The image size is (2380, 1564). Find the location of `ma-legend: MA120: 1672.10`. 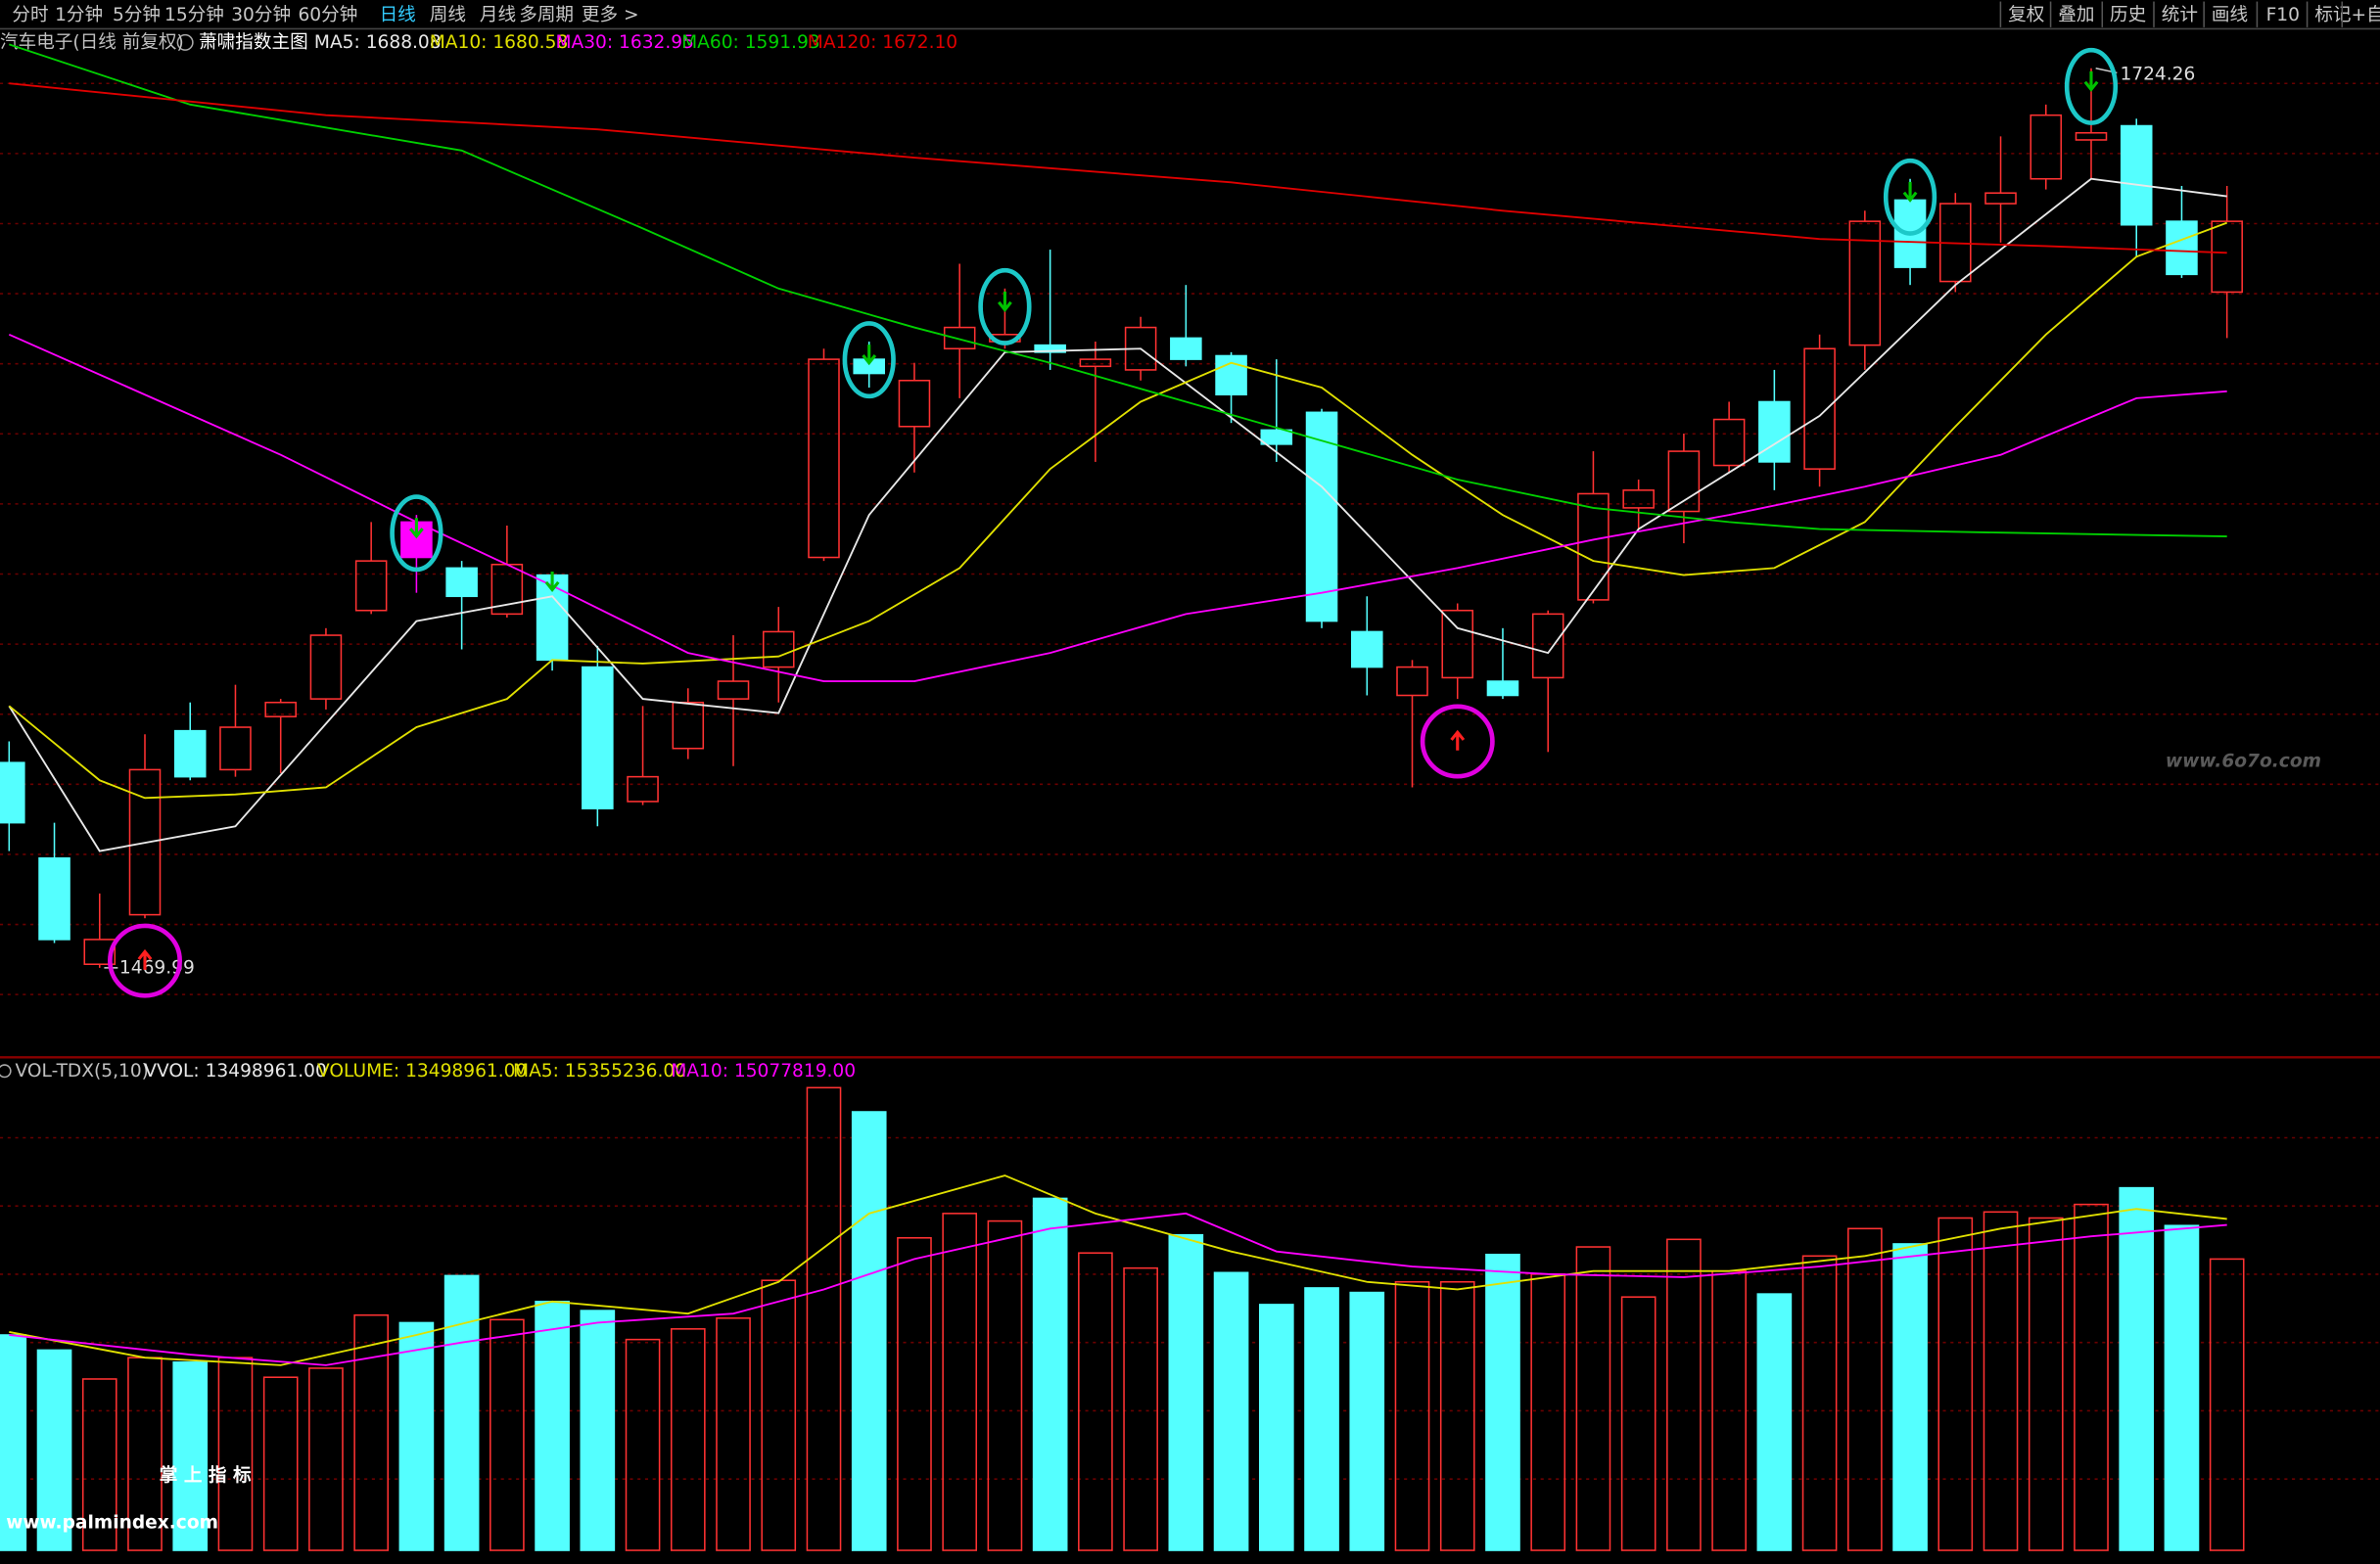

ma-legend: MA120: 1672.10 is located at coordinates (882, 42).